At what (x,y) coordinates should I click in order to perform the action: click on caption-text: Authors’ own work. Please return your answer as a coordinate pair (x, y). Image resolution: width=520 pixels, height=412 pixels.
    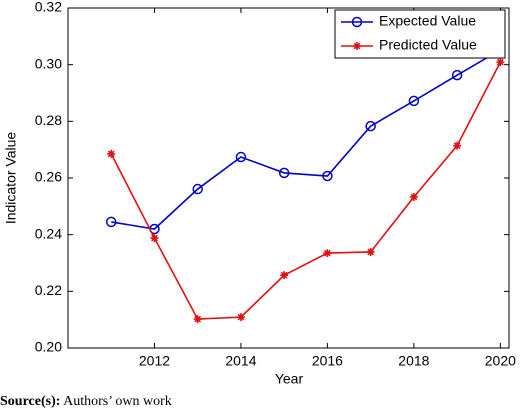
    Looking at the image, I should click on (117, 401).